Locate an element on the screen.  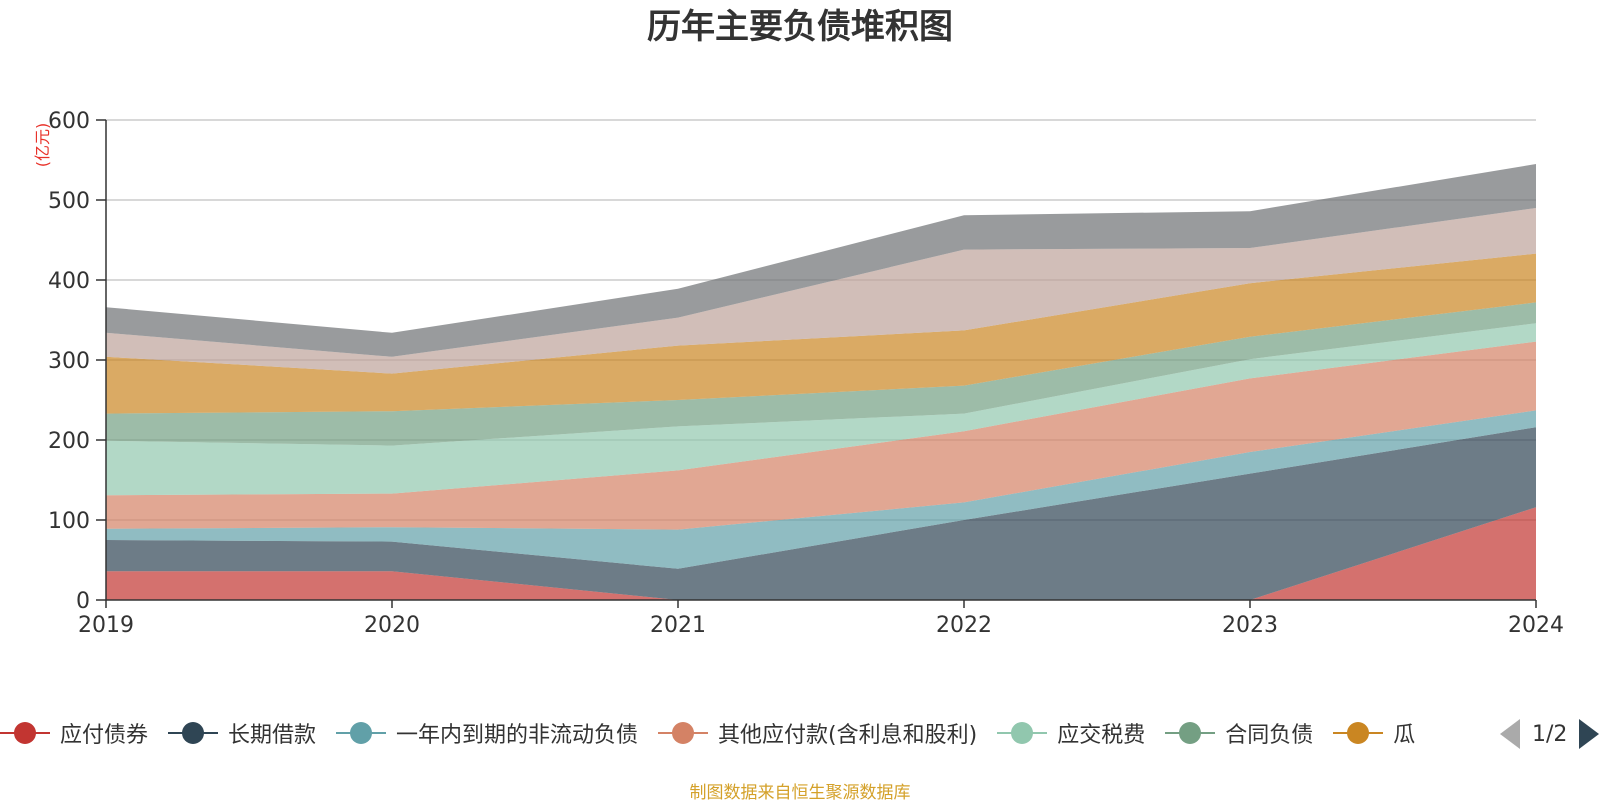
legend-pager: 1/2 is located at coordinates (1550, 734).